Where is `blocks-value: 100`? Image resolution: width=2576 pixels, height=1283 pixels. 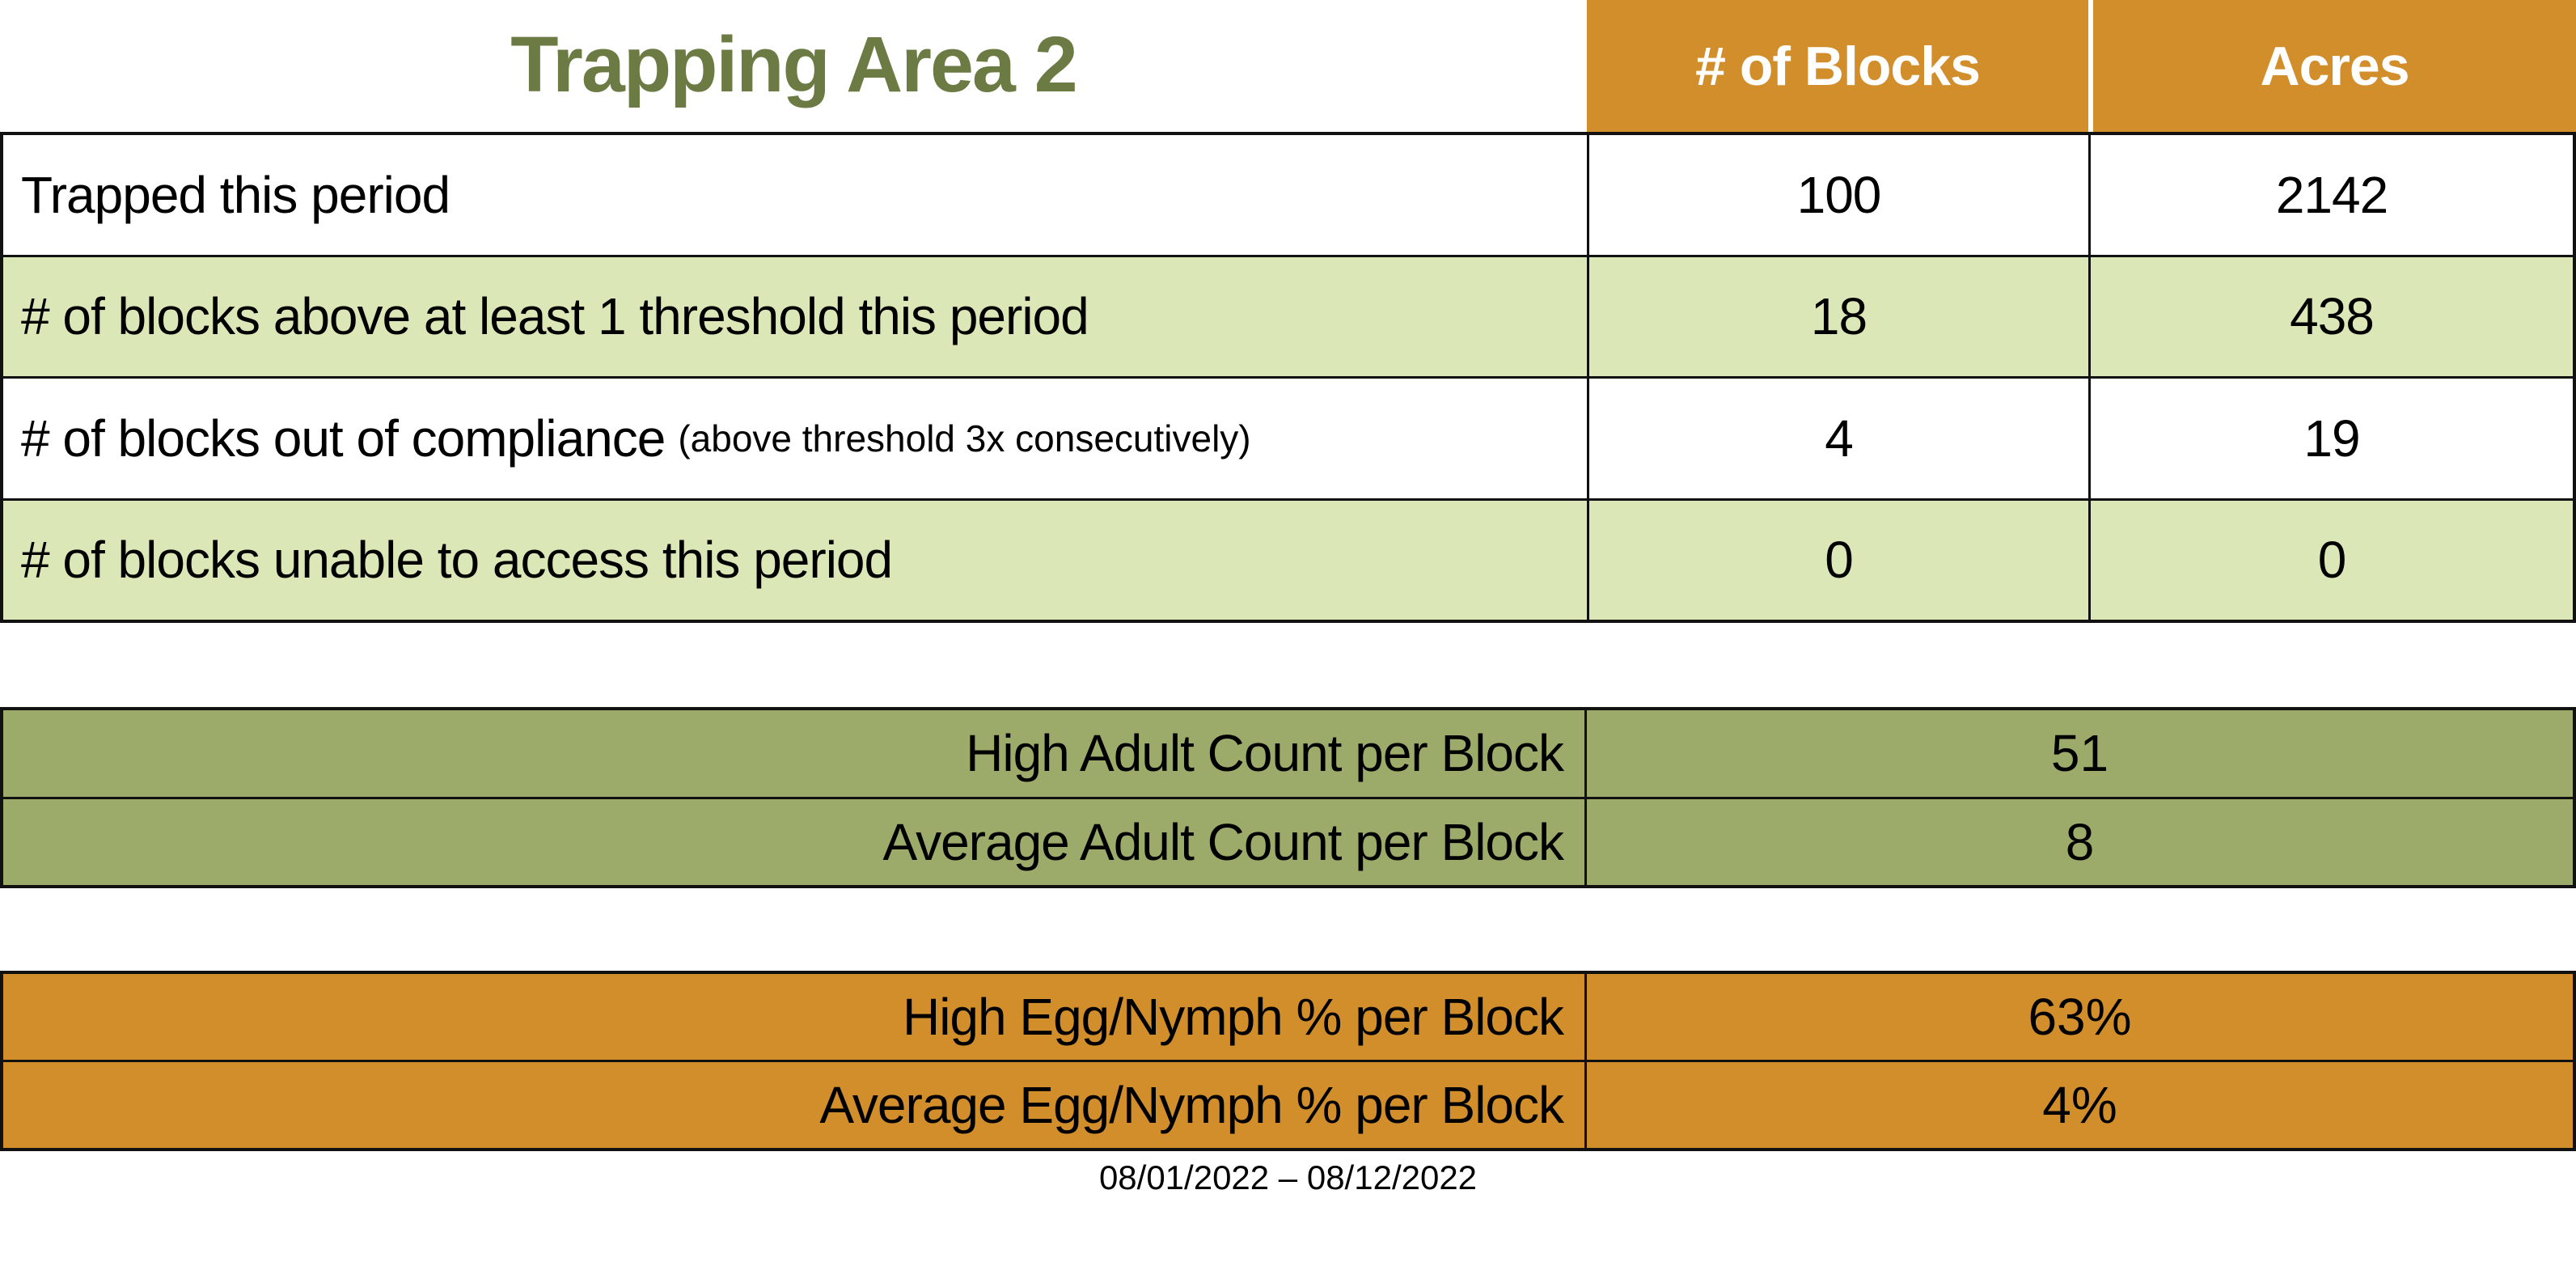 blocks-value: 100 is located at coordinates (1838, 195).